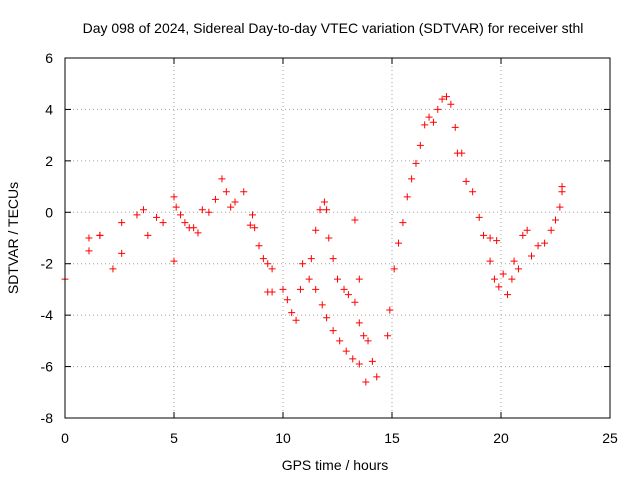 The height and width of the screenshot is (480, 640). Describe the element at coordinates (49, 212) in the screenshot. I see `y-tick-label: 0` at that location.